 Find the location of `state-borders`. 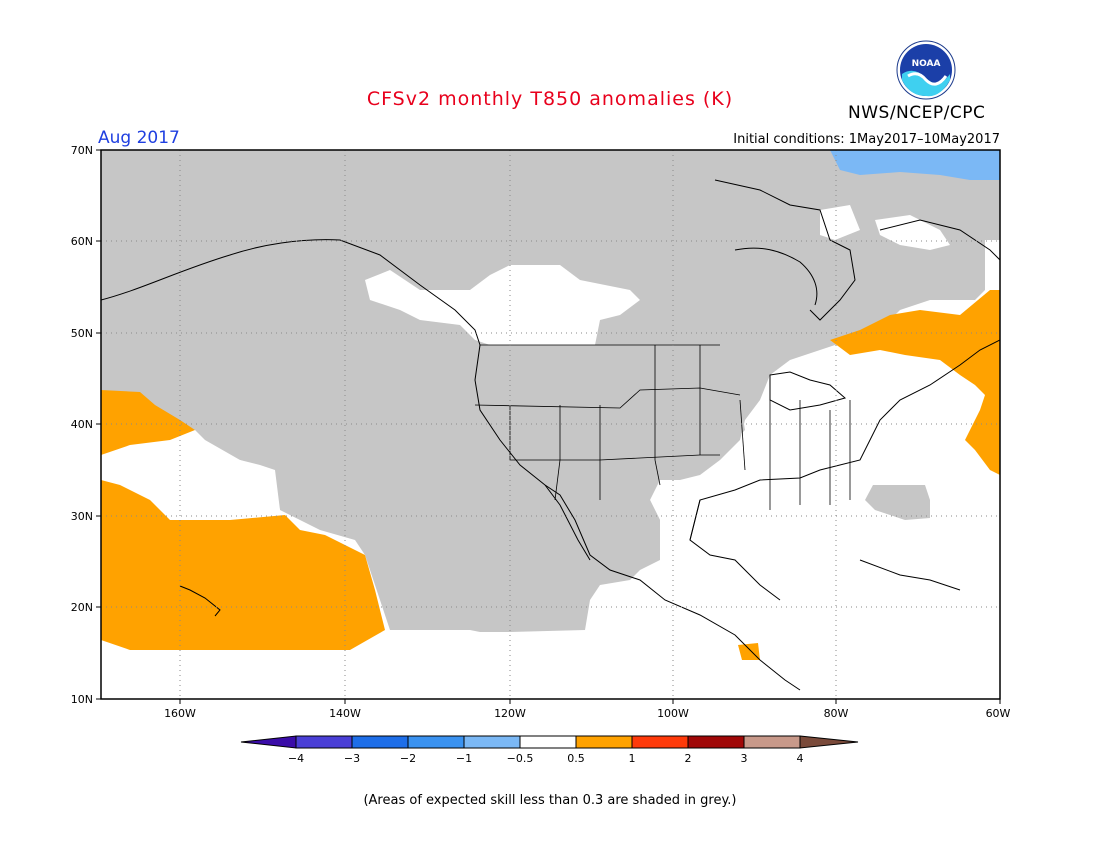

state-borders is located at coordinates (662, 427).